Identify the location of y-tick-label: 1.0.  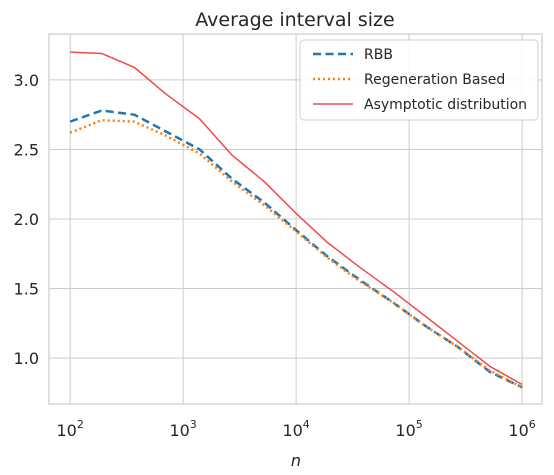
(26, 358).